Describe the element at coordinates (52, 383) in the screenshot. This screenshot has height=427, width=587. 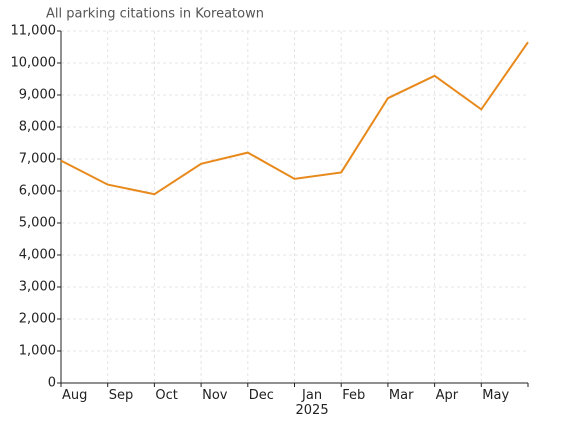
I see `y-tick-label: 0` at that location.